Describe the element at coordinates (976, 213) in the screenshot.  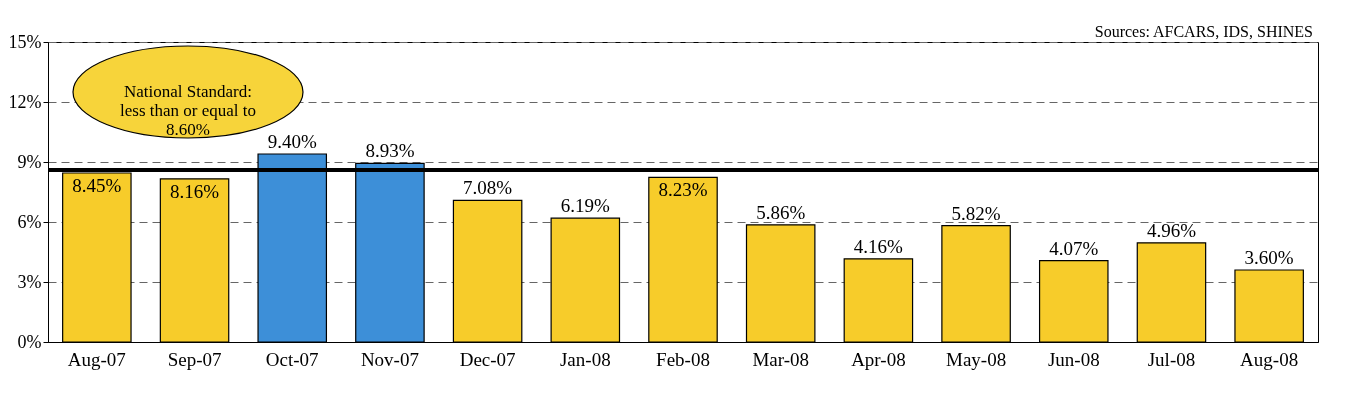
I see `data-label: 5.82%` at that location.